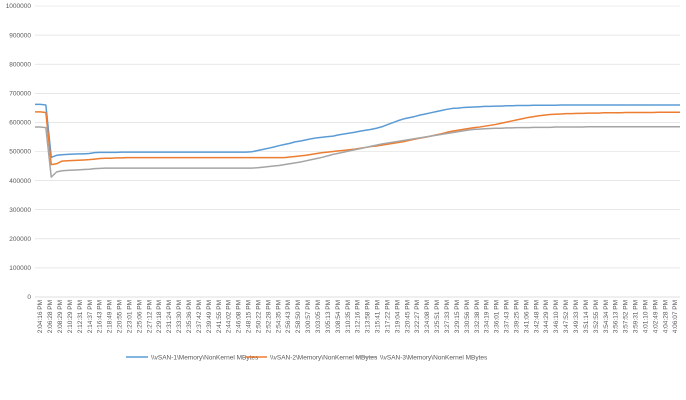  Describe the element at coordinates (328, 316) in the screenshot. I see `x-tick-label: 3:05:13 PM` at that location.